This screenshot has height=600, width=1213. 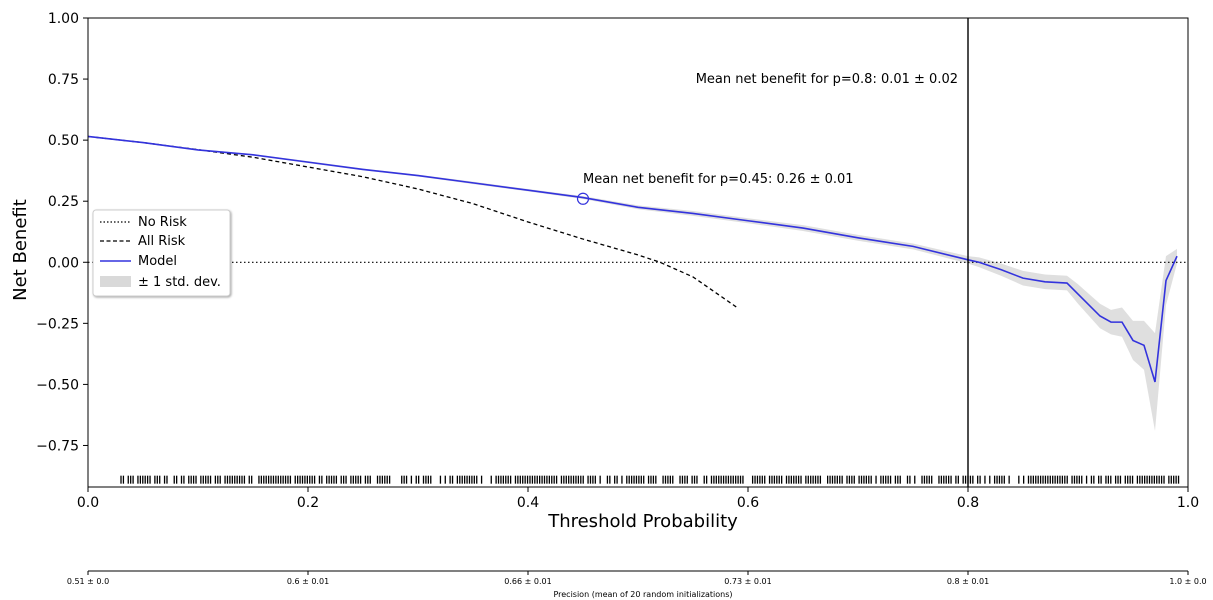 I want to click on legend-no-risk-label: No Risk, so click(x=162, y=222).